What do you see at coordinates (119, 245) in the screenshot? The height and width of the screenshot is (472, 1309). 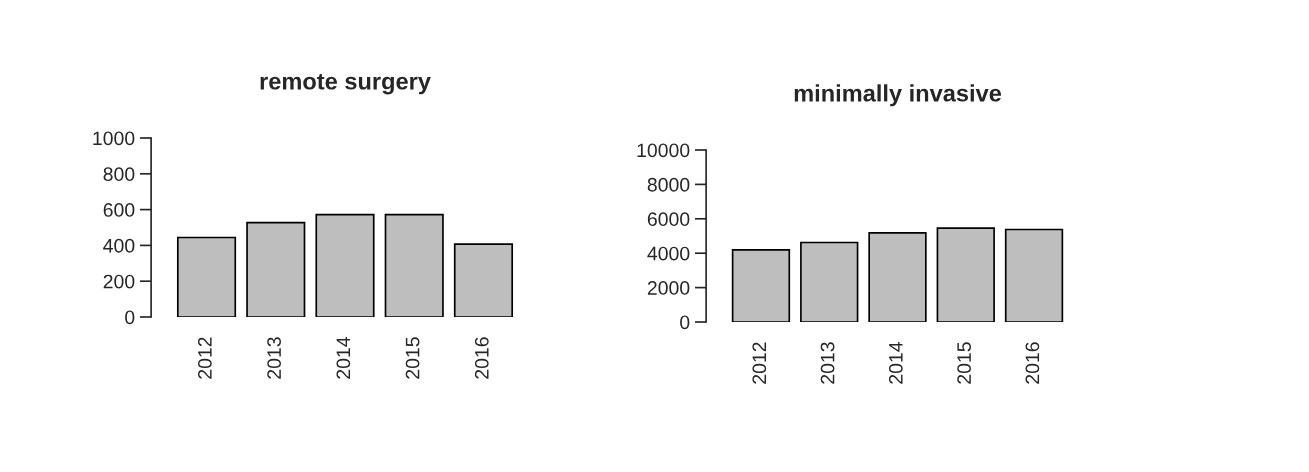 I see `y-tick-label: 400` at bounding box center [119, 245].